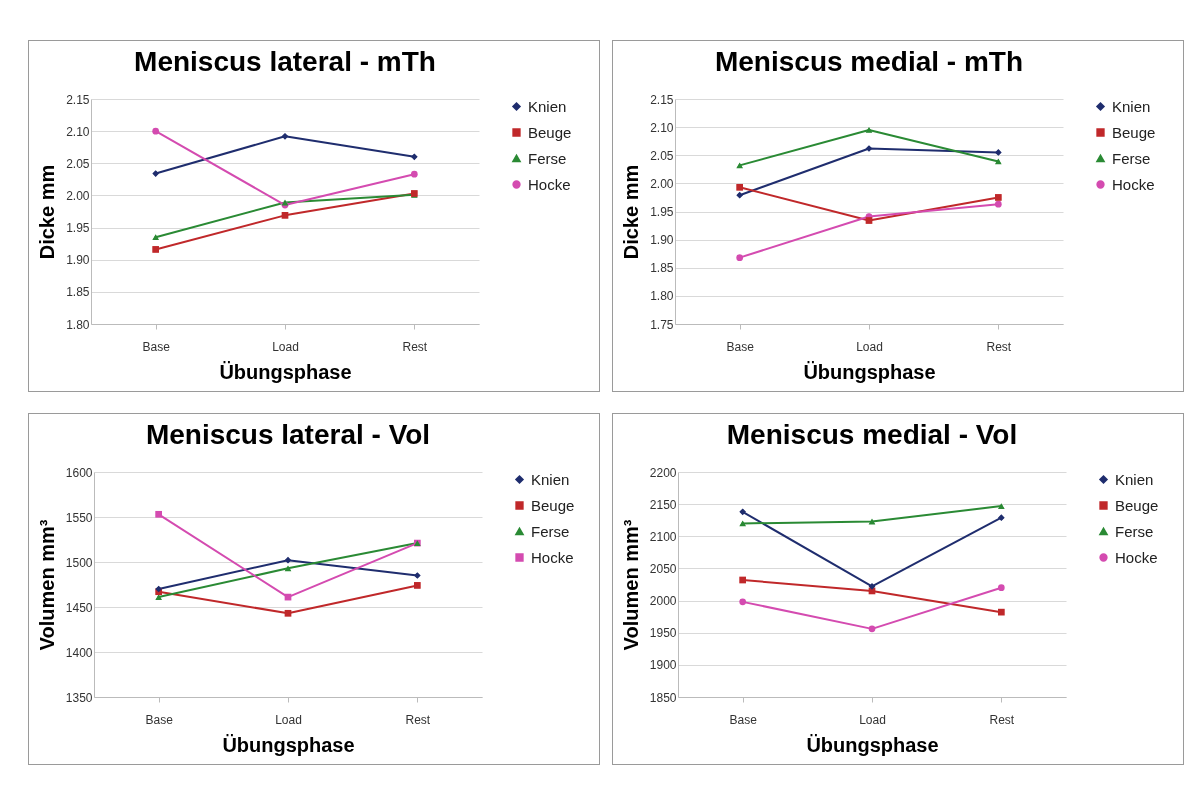 Image resolution: width=1200 pixels, height=791 pixels. I want to click on y-tick-label: 1.75, so click(662, 324).